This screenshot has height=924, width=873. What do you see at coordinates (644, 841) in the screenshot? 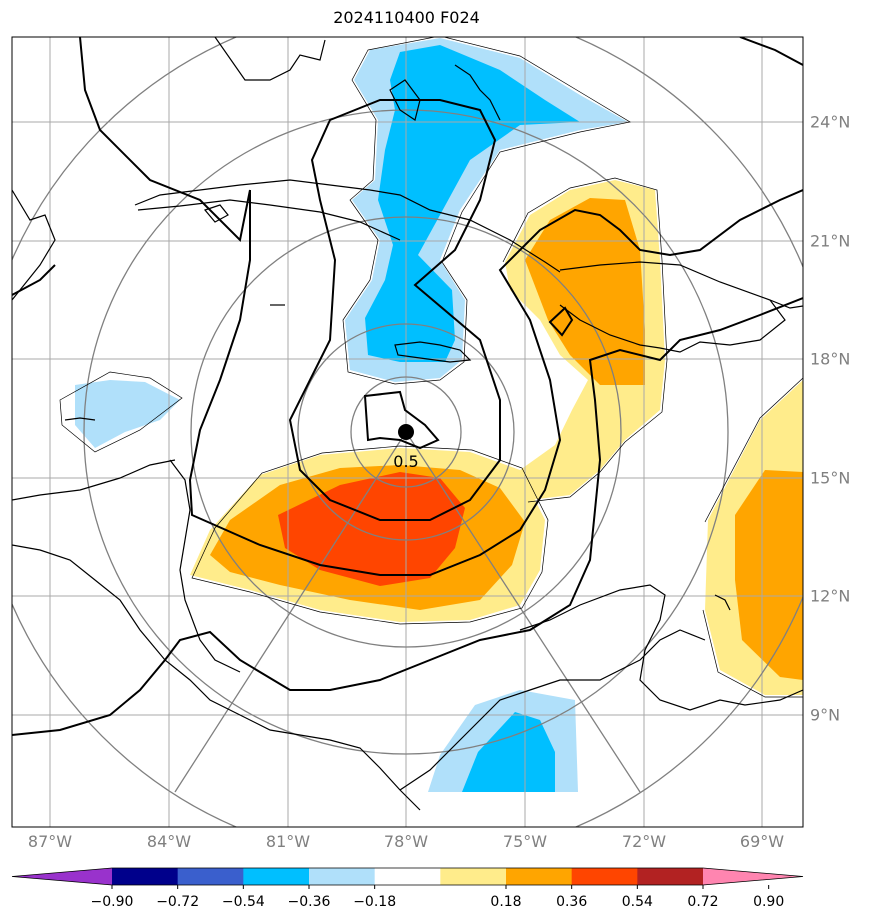
I see `longitude-tick-label: 72°W` at bounding box center [644, 841].